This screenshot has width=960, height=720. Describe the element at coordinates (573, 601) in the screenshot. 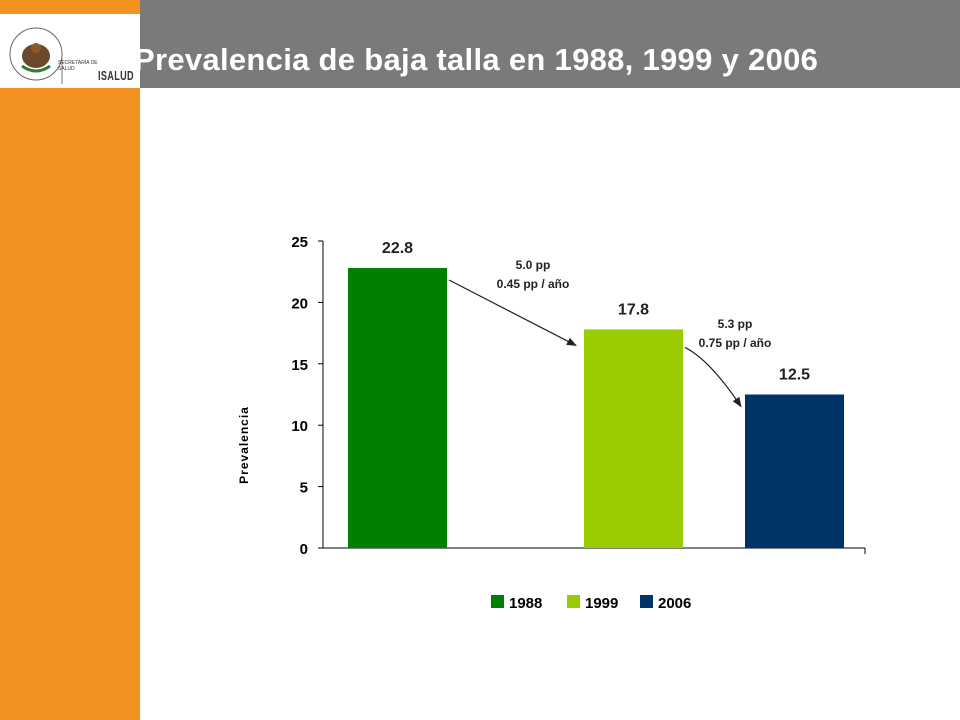

I see `legend-swatch-1999` at that location.